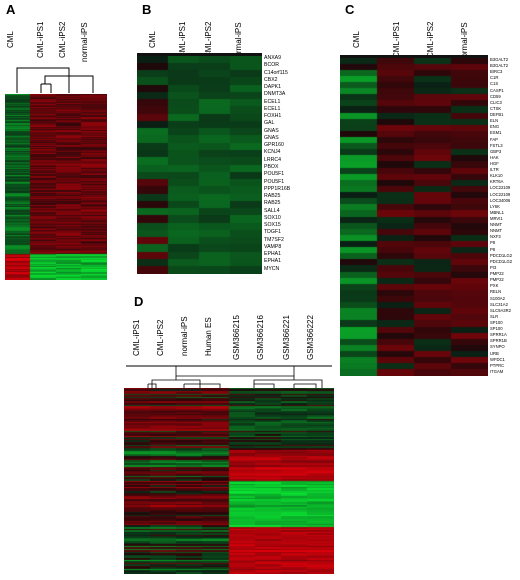  I want to click on panel-b-gene-label: SALL4, so click(272, 210).